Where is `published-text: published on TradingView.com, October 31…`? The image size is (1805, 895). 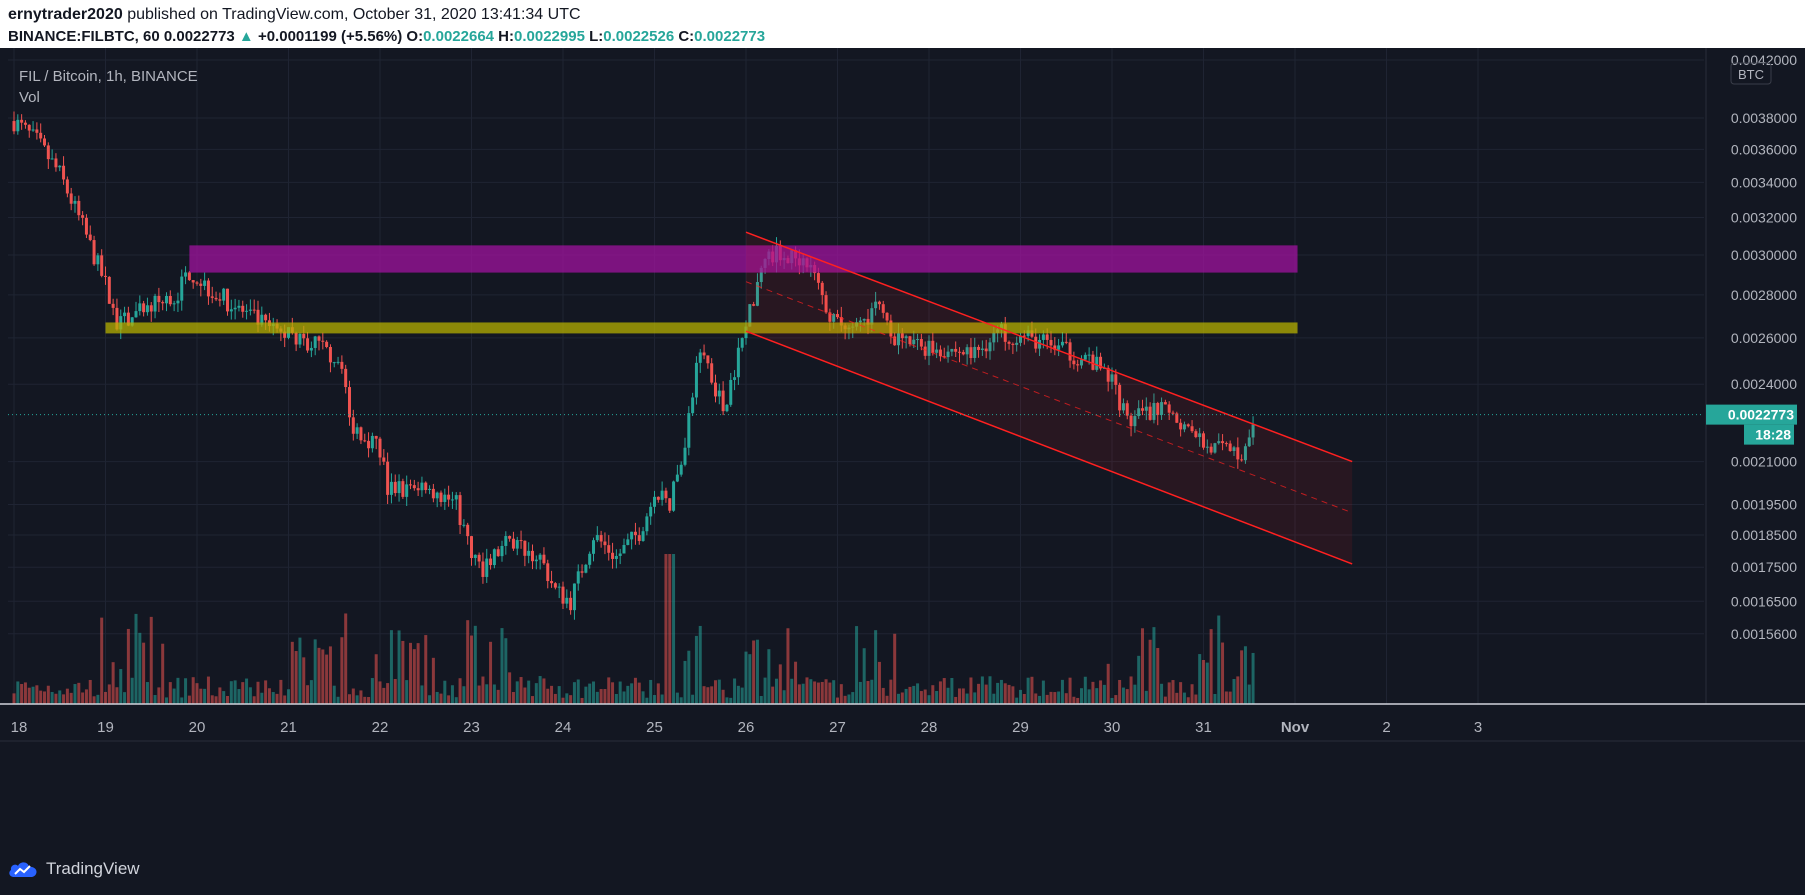
published-text: published on TradingView.com, October 31… is located at coordinates (354, 14).